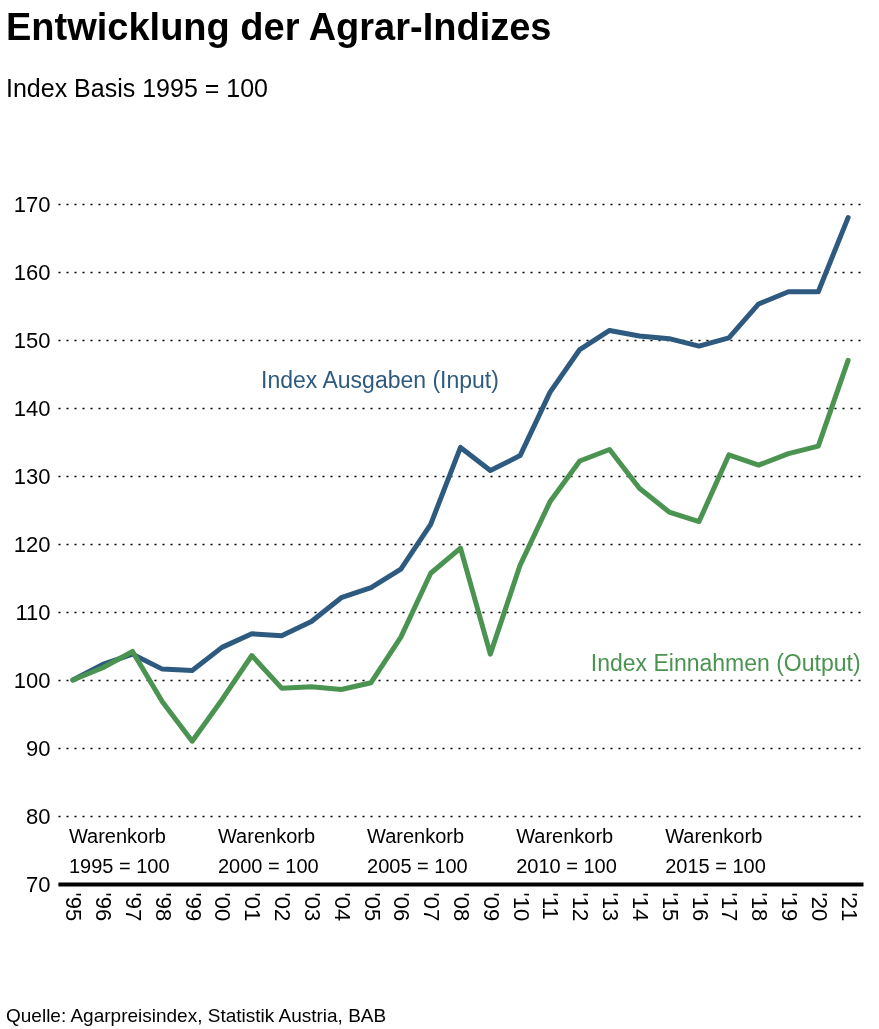  I want to click on x-tick-label: '07, so click(432, 907).